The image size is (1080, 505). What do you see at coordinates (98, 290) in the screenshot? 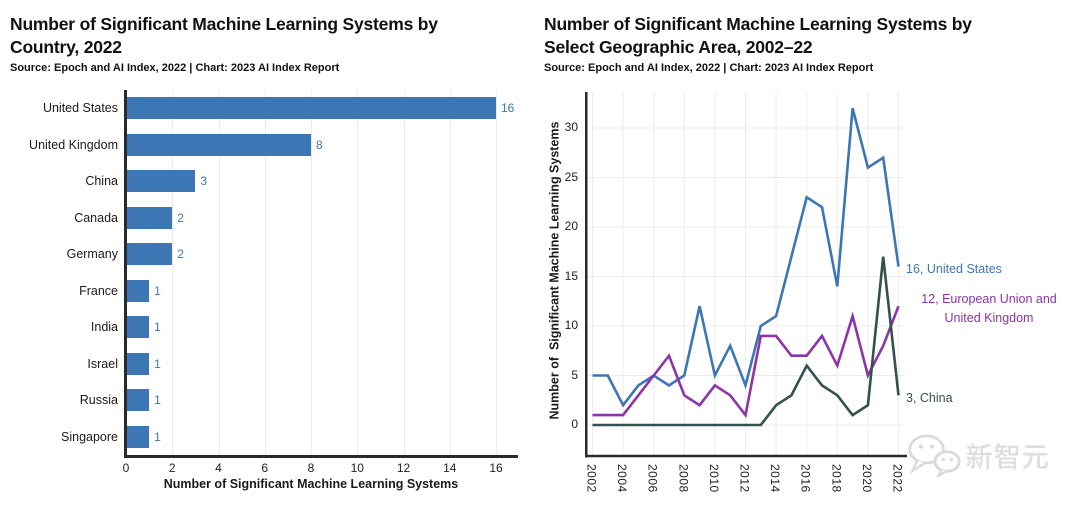
I see `bar-category-label: France` at bounding box center [98, 290].